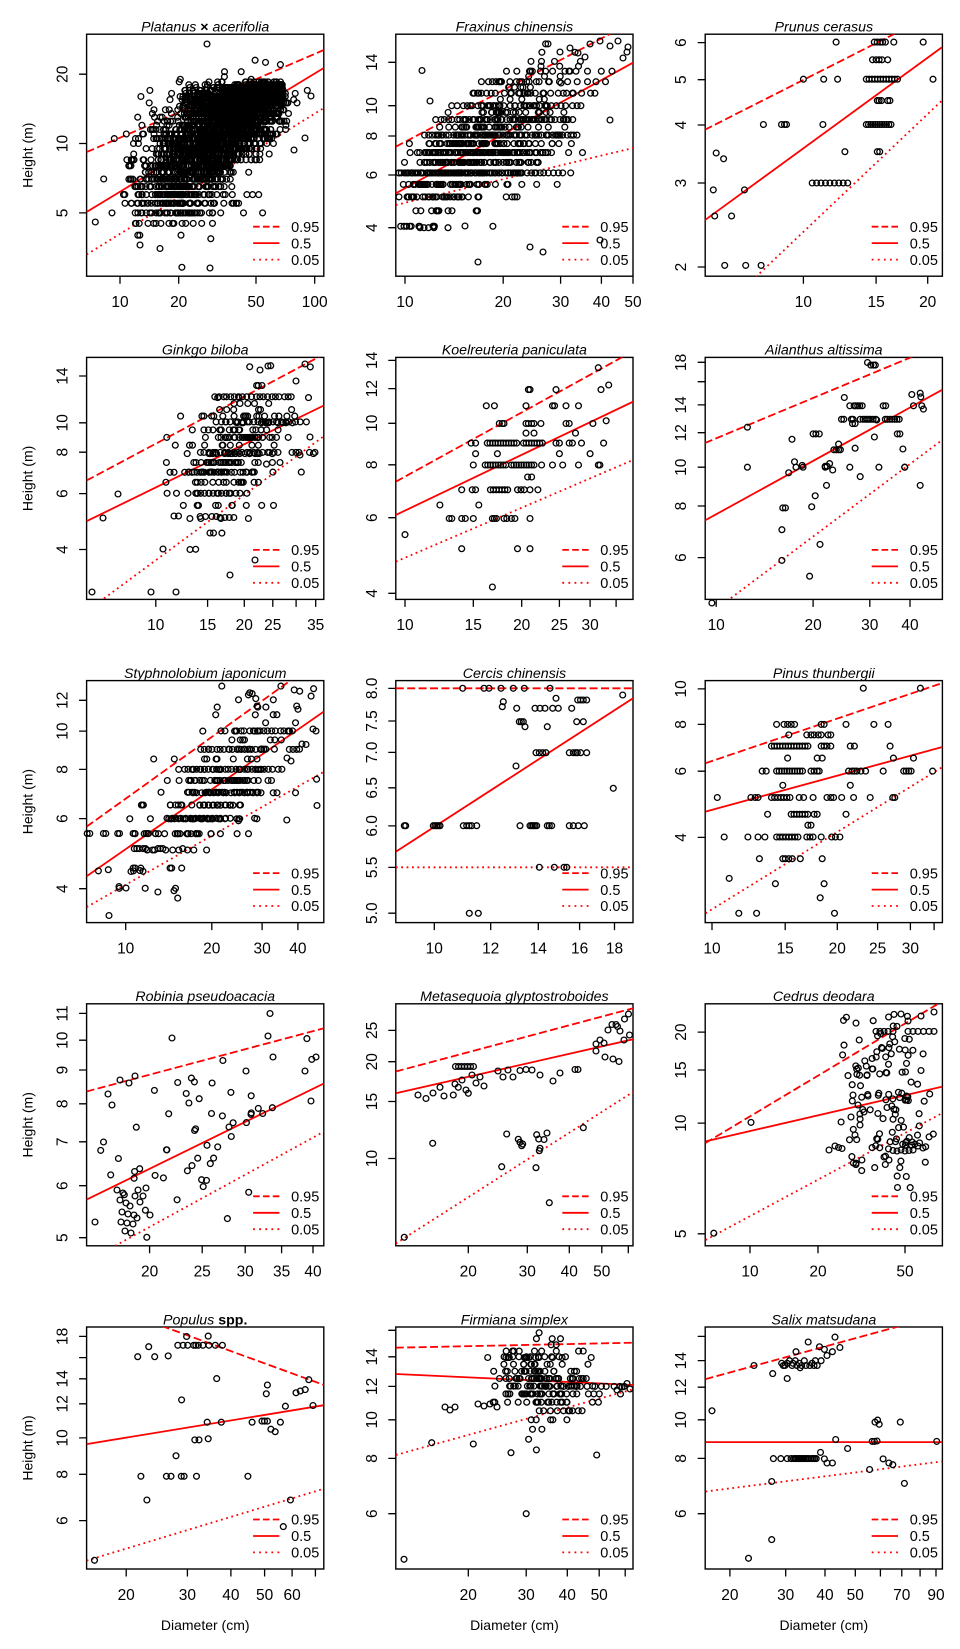  Describe the element at coordinates (205, 997) in the screenshot. I see `svg-text: Robinia pseudoacacia` at that location.